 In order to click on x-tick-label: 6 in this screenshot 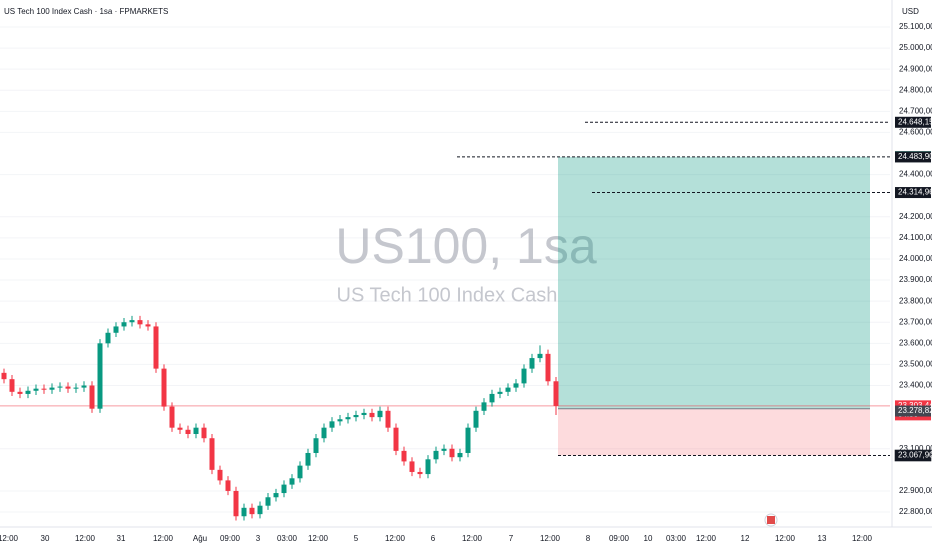, I will do `click(433, 538)`.